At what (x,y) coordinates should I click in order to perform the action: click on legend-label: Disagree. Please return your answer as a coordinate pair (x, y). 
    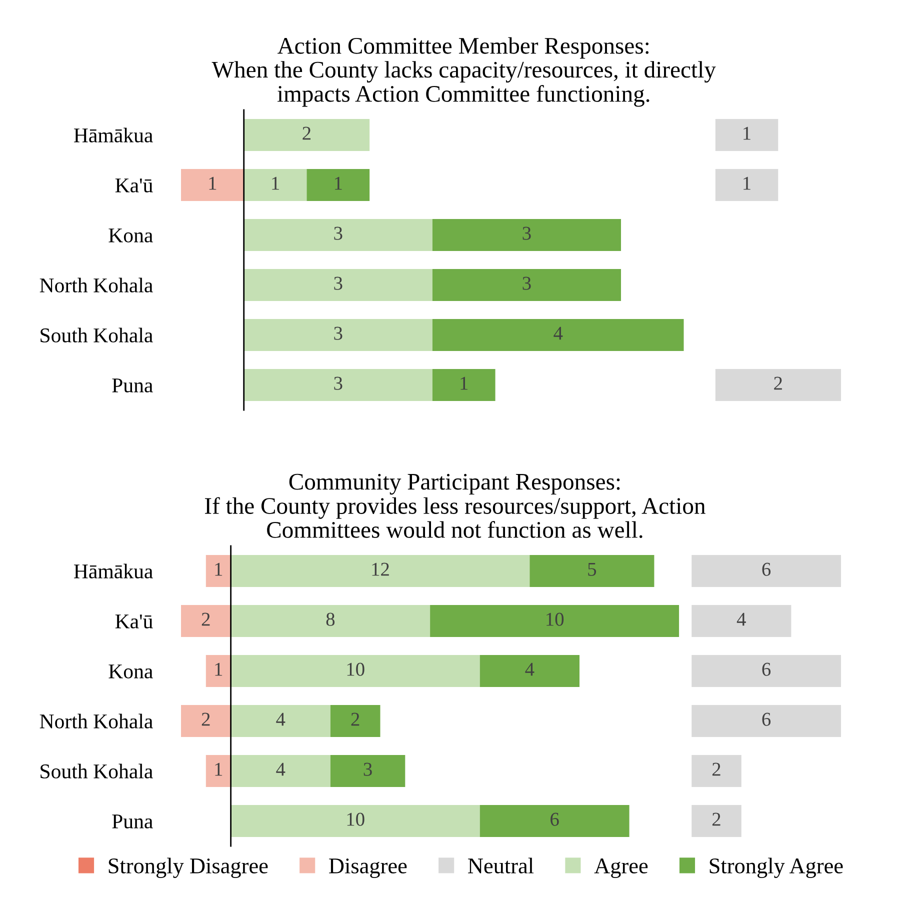
    Looking at the image, I should click on (368, 868).